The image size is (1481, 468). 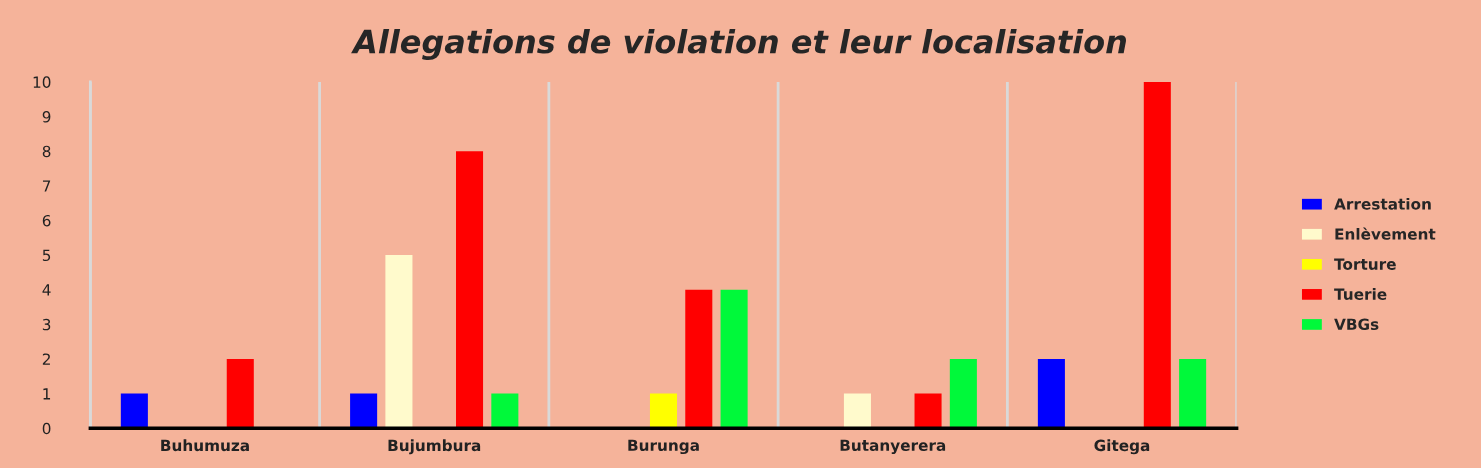 I want to click on y-tick-label: 7, so click(x=46, y=186).